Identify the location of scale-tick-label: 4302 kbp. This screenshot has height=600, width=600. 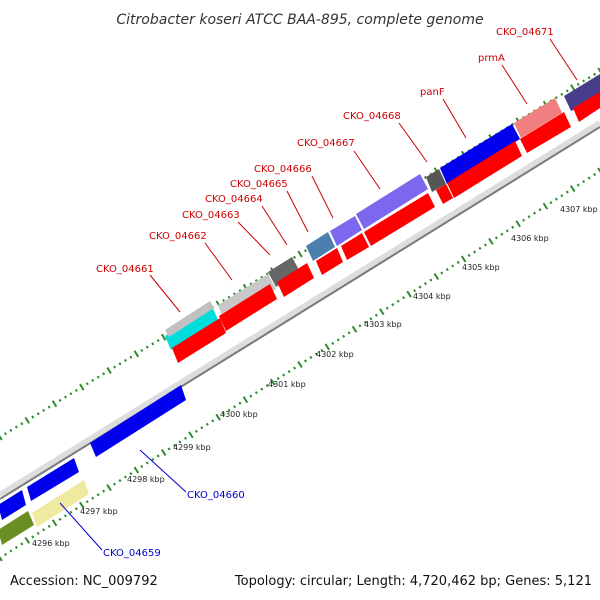
(335, 354).